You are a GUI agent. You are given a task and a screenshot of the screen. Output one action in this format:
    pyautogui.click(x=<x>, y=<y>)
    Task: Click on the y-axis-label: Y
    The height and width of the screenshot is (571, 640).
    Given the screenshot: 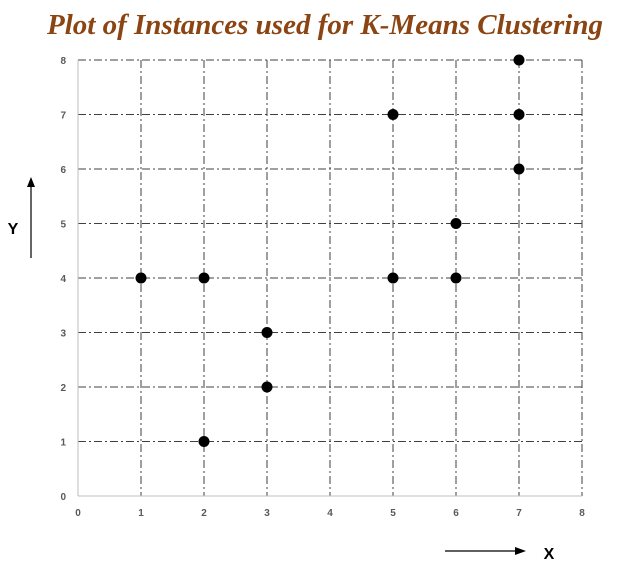 What is the action you would take?
    pyautogui.click(x=13, y=229)
    